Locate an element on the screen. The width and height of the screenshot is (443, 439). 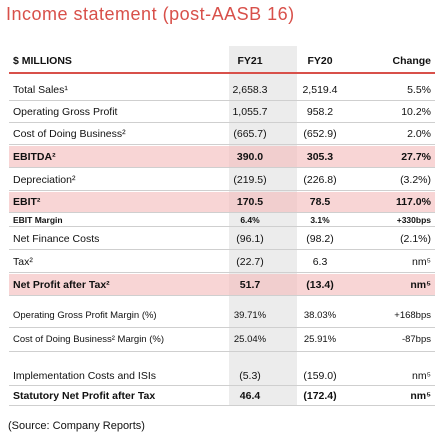
table-row: Net Profit after Tax² 51.7 (13.4) nm⁵ is located at coordinates (222, 285).